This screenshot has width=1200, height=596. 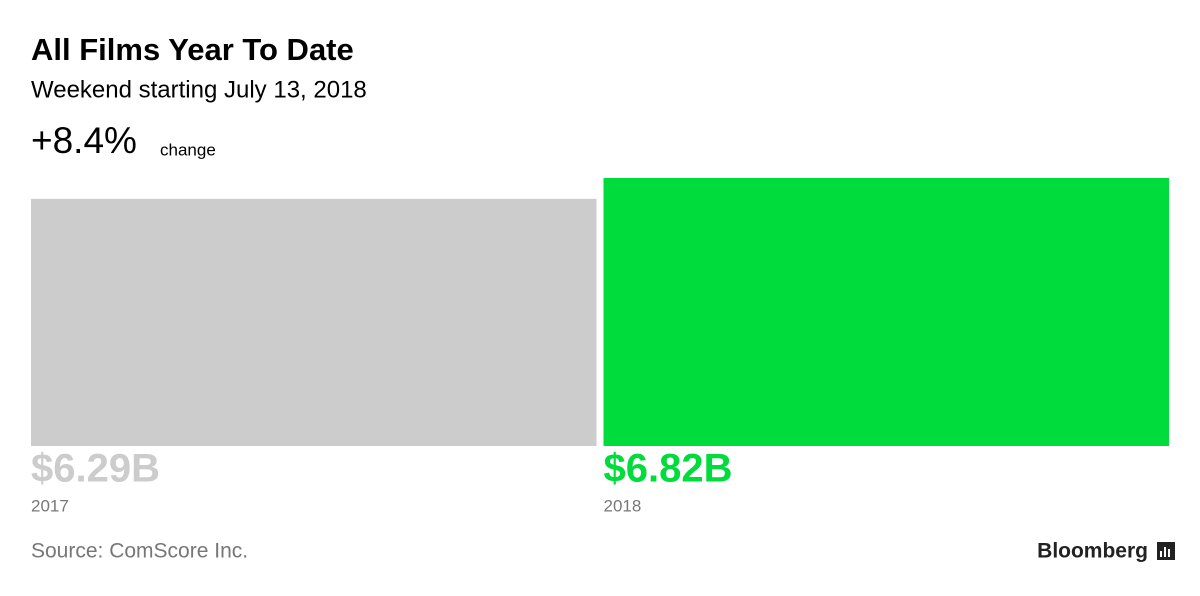 What do you see at coordinates (95, 469) in the screenshot?
I see `value-label: $6.29B` at bounding box center [95, 469].